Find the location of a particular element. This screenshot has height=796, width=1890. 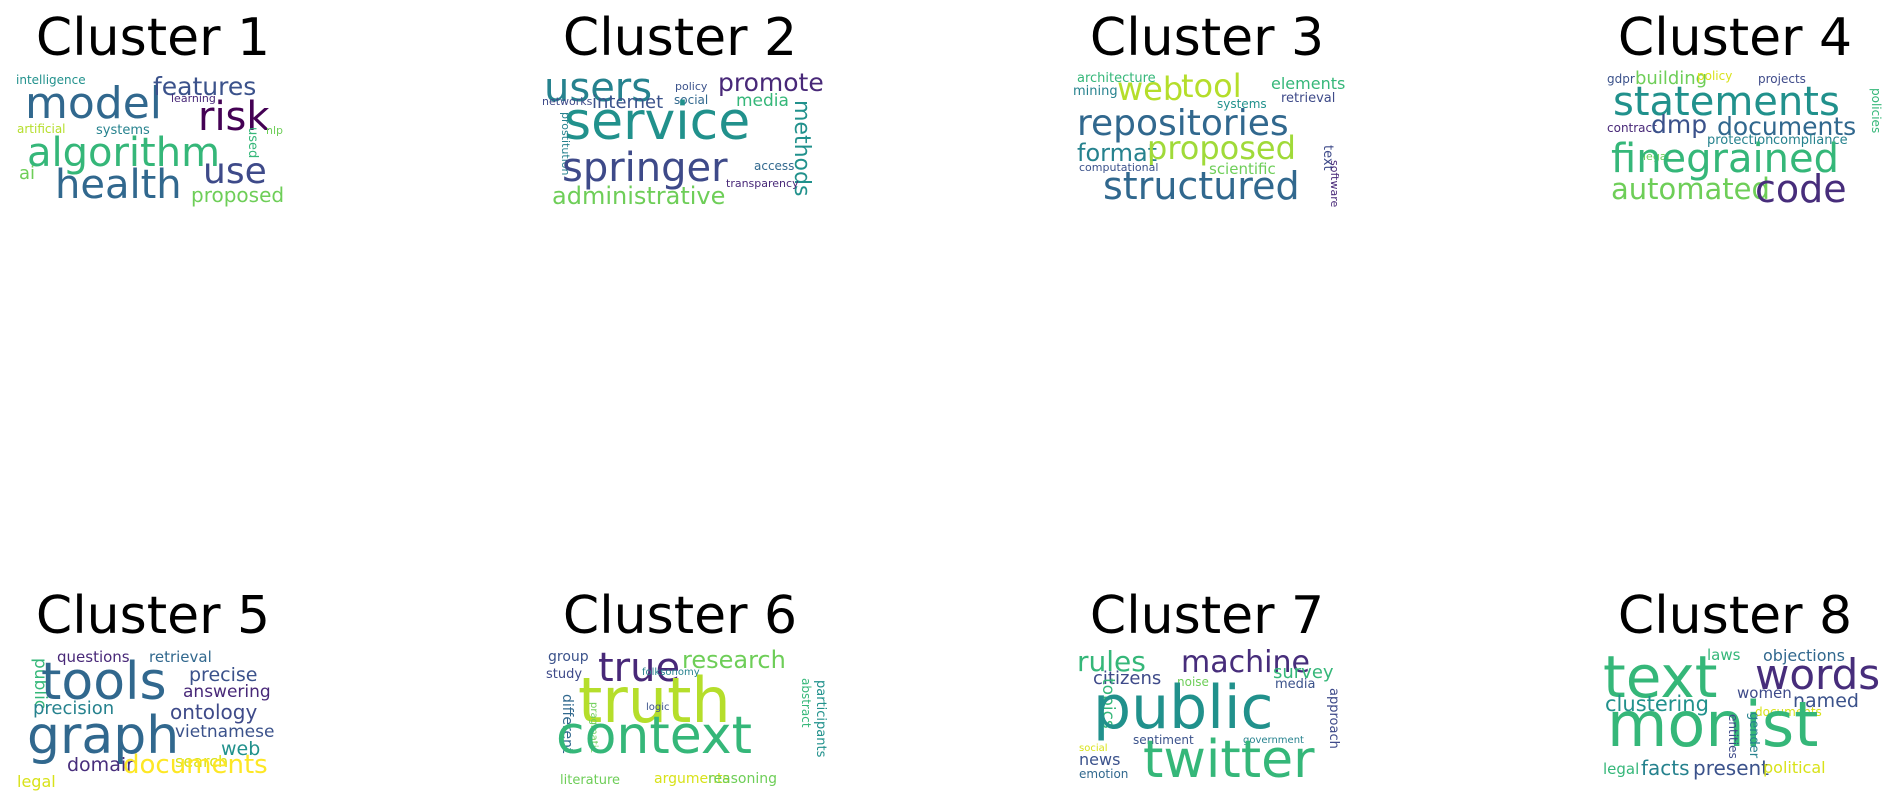

cloud-word-reasoning: reasoning is located at coordinates (743, 779).